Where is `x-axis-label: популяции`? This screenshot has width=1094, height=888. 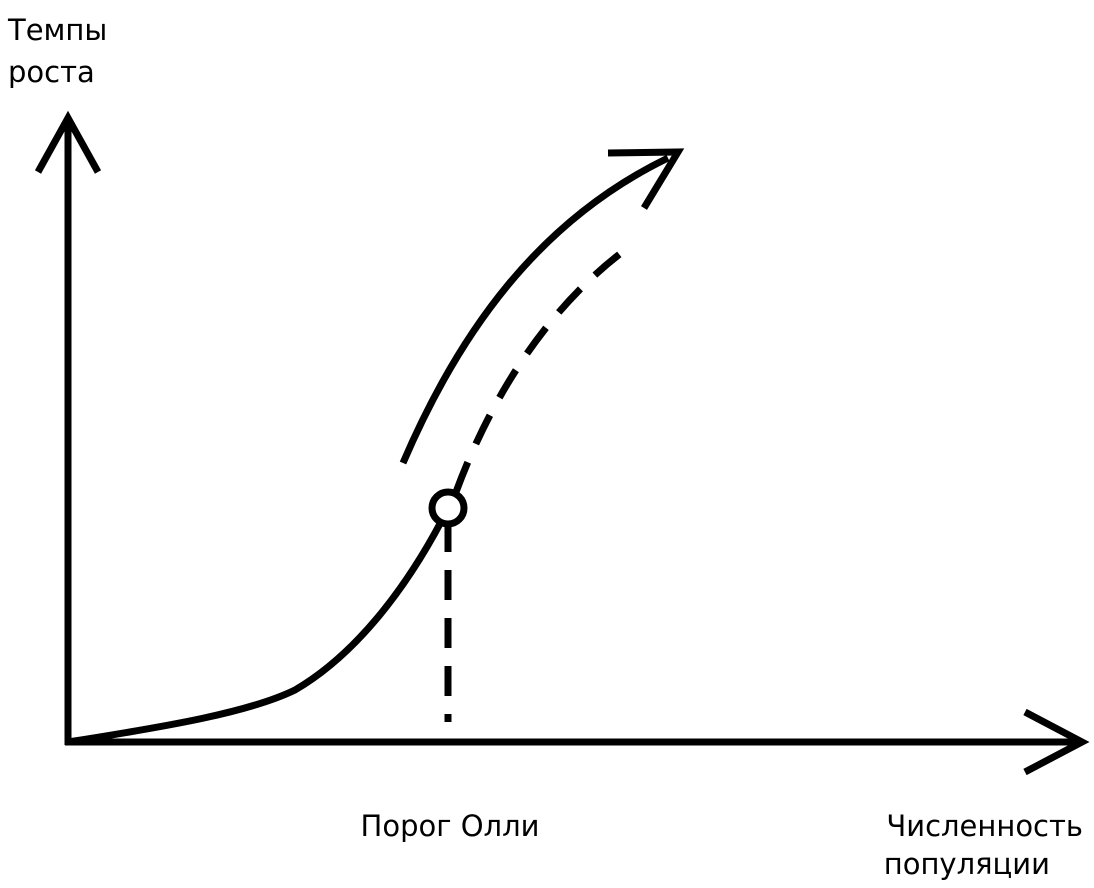
x-axis-label: популяции is located at coordinates (967, 864).